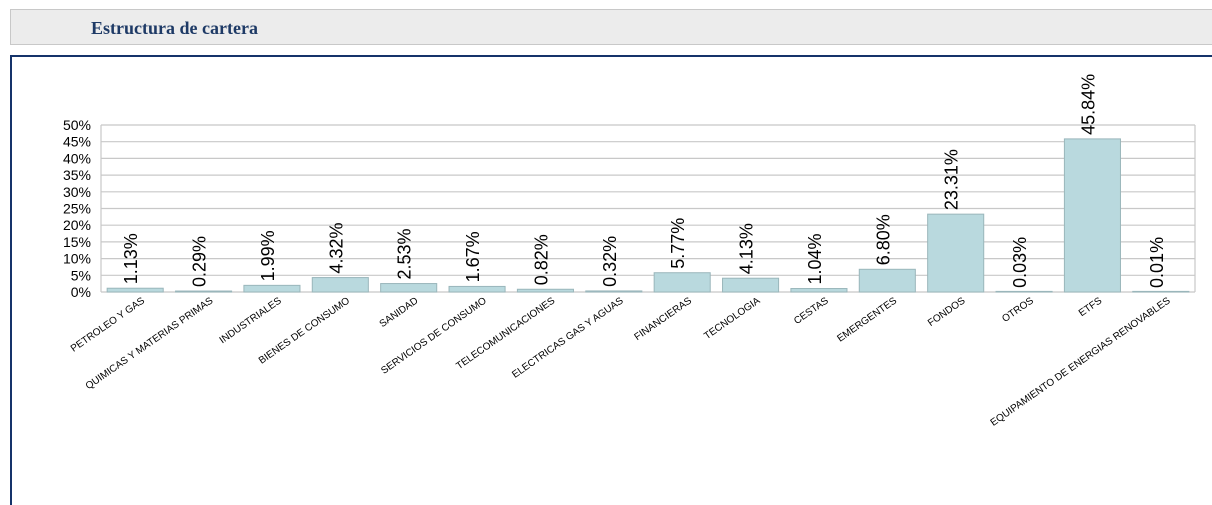 The width and height of the screenshot is (1212, 505). Describe the element at coordinates (81, 275) in the screenshot. I see `y-tick-label: 5%` at that location.